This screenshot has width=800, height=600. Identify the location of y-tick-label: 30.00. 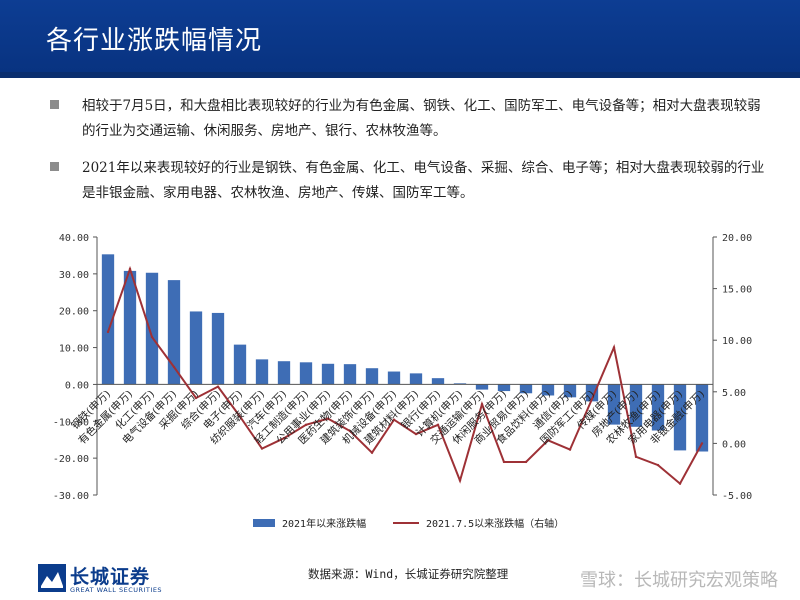
(74, 275).